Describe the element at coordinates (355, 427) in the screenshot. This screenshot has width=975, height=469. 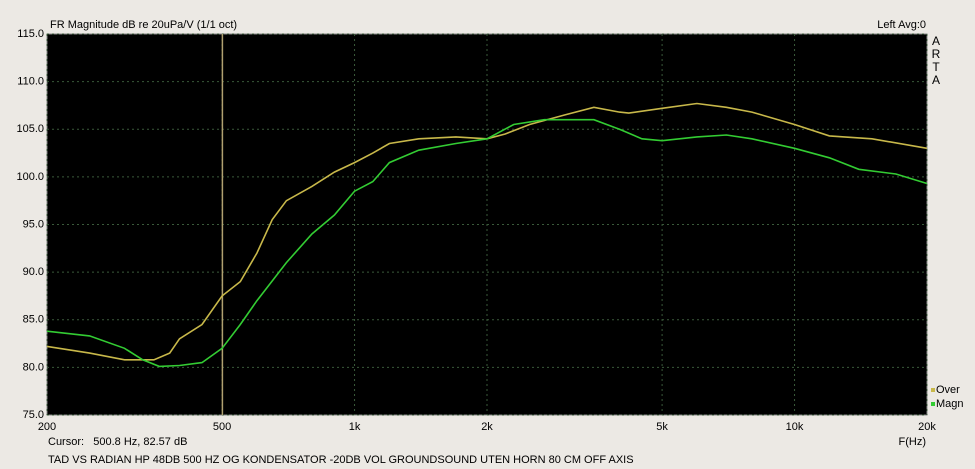
I see `x-tick-label: 1k` at that location.